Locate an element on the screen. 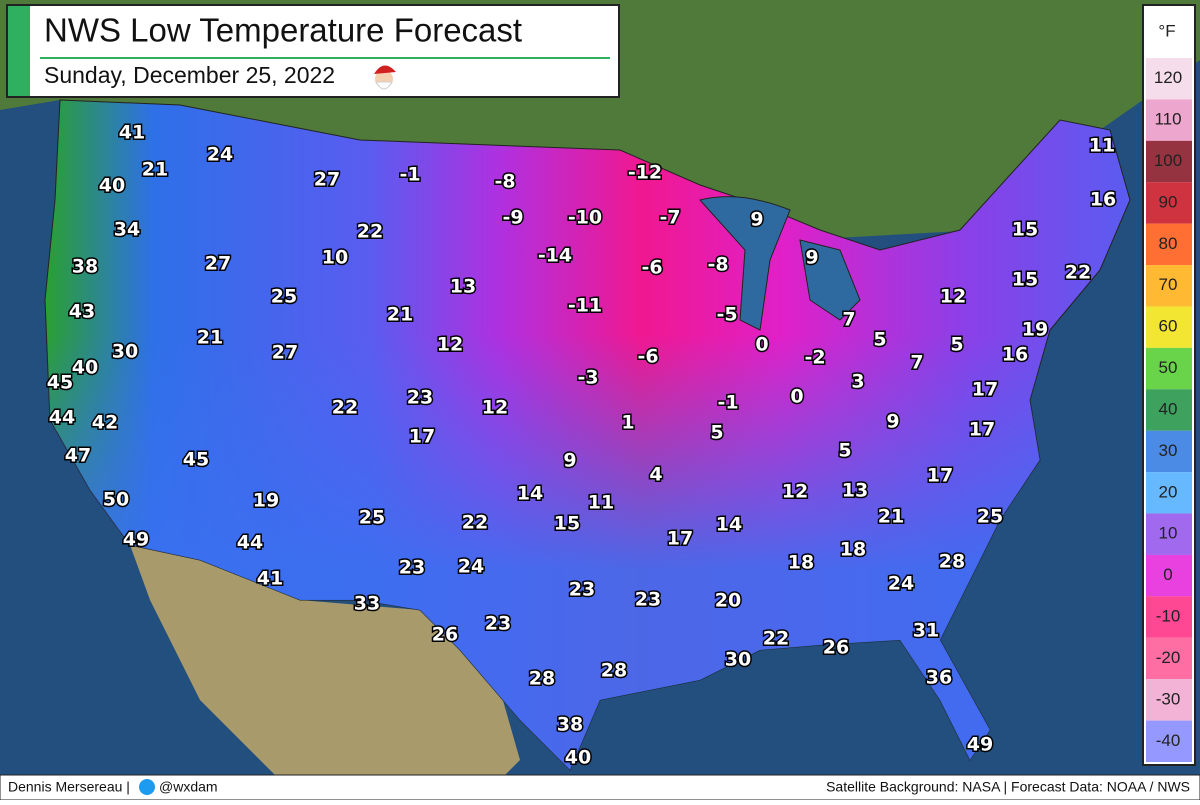 The height and width of the screenshot is (805, 1200). temperature-label: 11 is located at coordinates (1102, 146).